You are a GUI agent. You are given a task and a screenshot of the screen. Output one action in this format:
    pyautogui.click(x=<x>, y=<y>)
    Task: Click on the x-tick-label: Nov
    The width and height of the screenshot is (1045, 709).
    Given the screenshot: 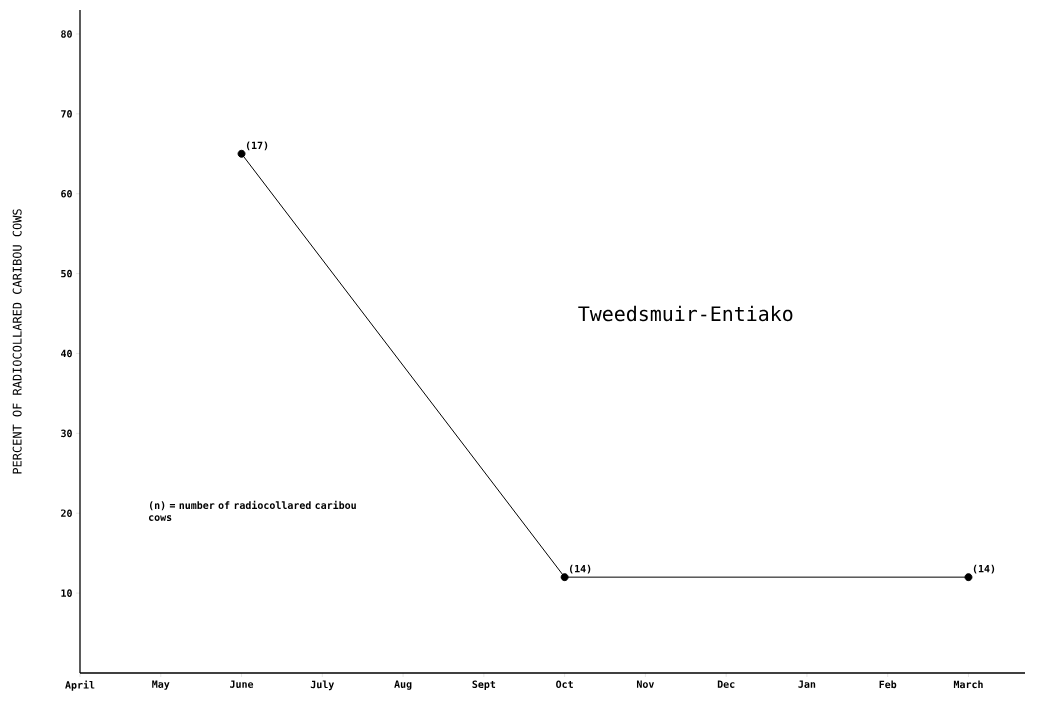 What is the action you would take?
    pyautogui.click(x=645, y=684)
    